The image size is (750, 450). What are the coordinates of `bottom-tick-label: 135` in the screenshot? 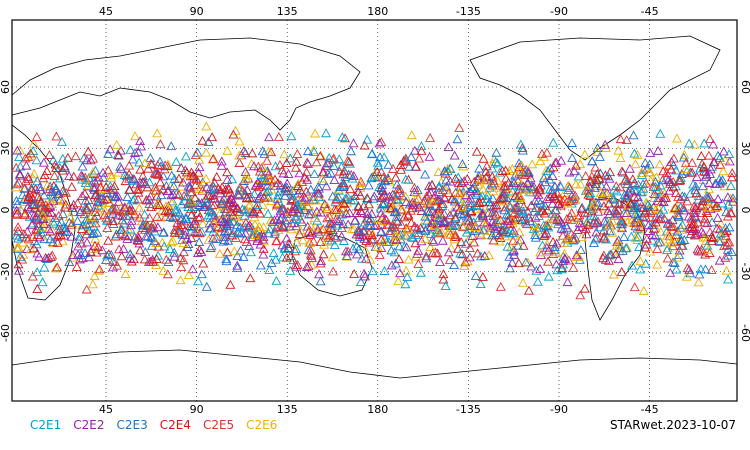 It's located at (287, 409).